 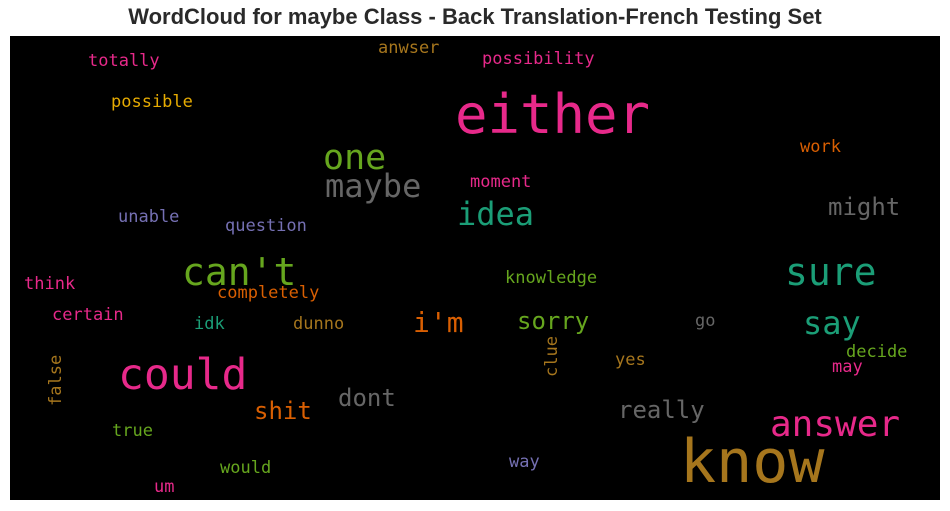 What do you see at coordinates (266, 226) in the screenshot?
I see `word-question: question` at bounding box center [266, 226].